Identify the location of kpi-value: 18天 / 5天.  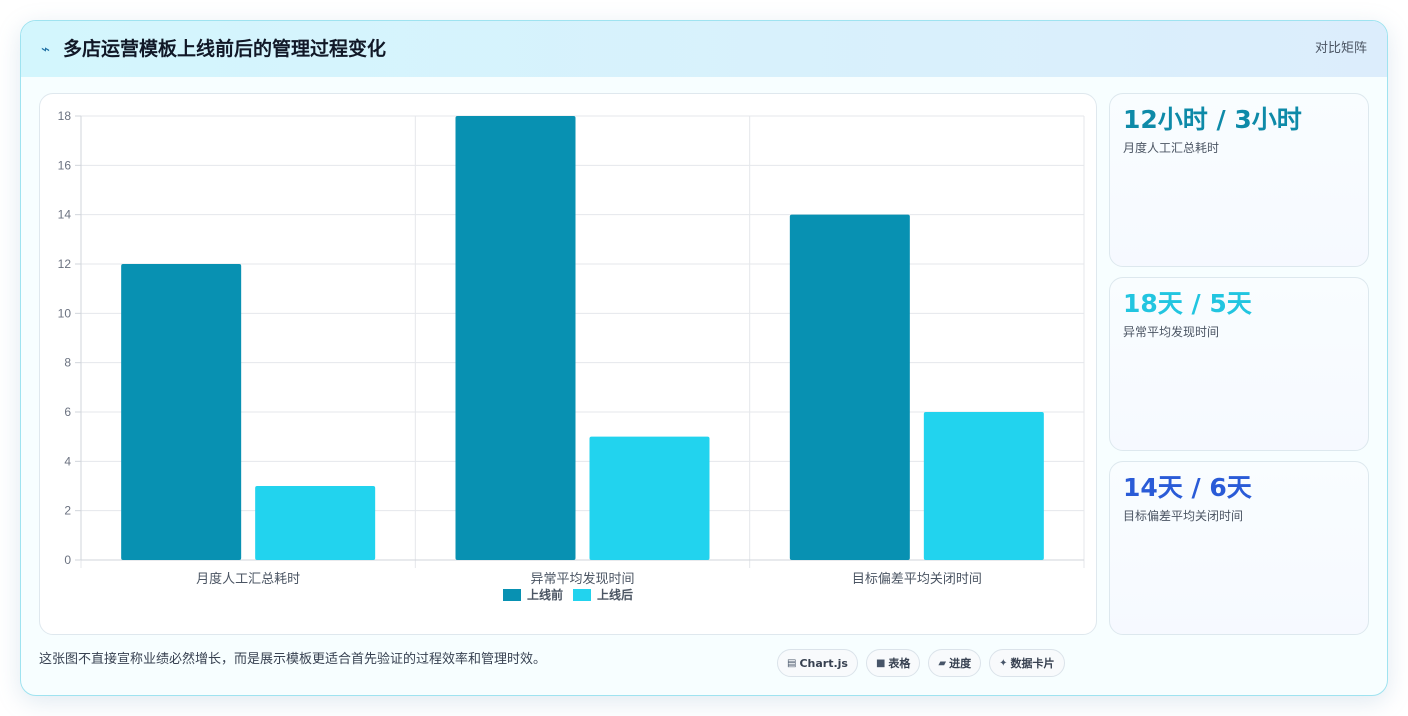
(1187, 303).